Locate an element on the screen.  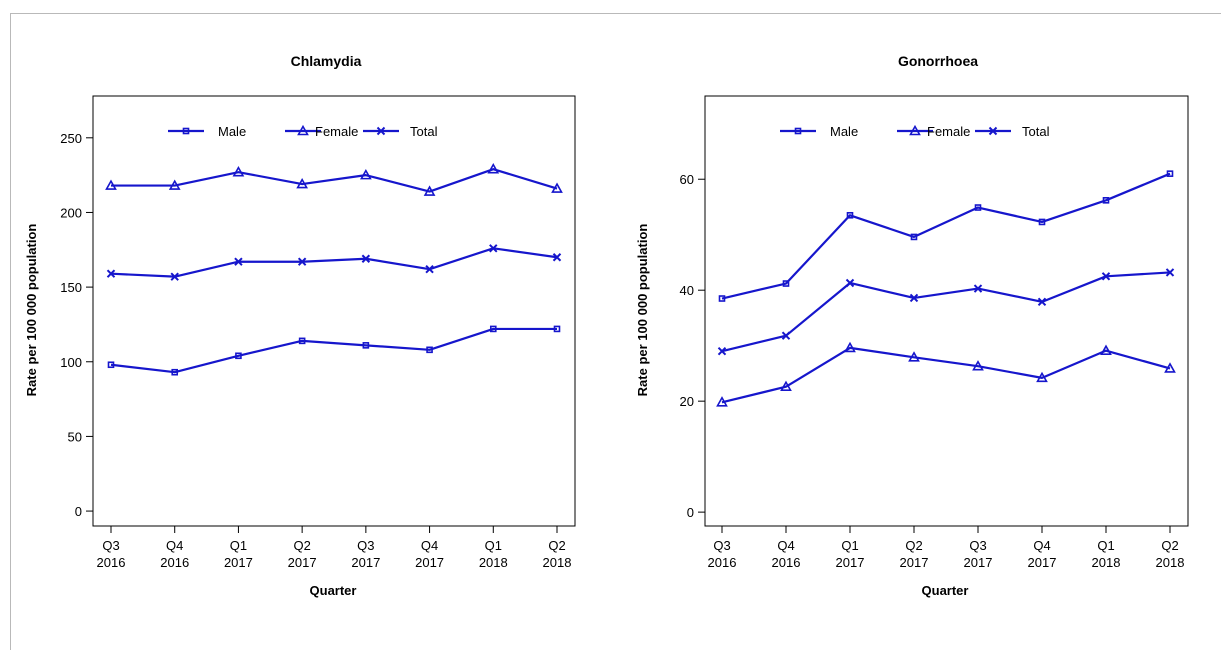
y-tick-label: 50 is located at coordinates (75, 436).